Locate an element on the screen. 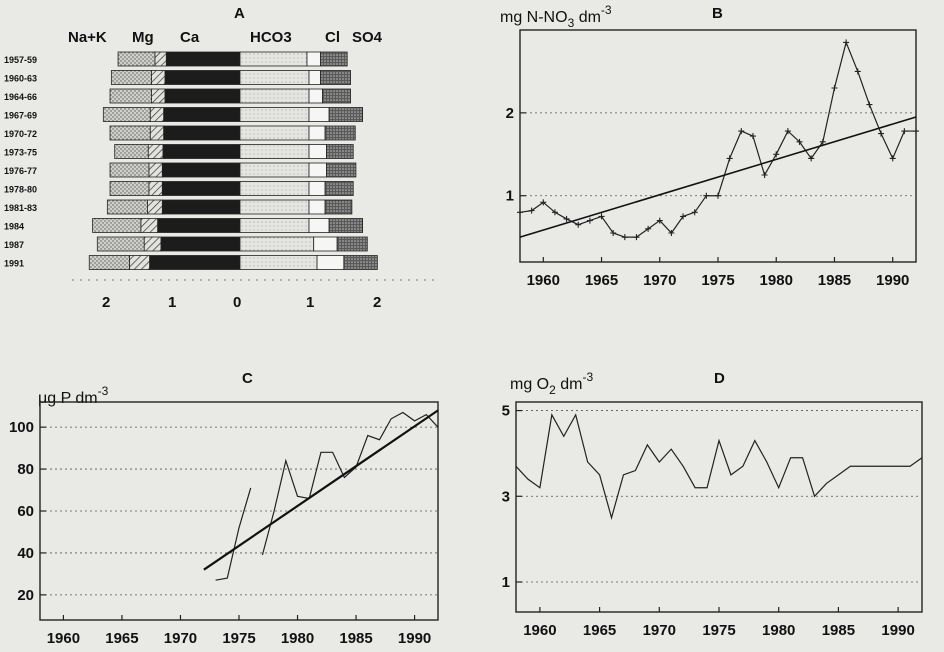 This screenshot has height=652, width=944. x-tick-label: 1980 is located at coordinates (297, 638).